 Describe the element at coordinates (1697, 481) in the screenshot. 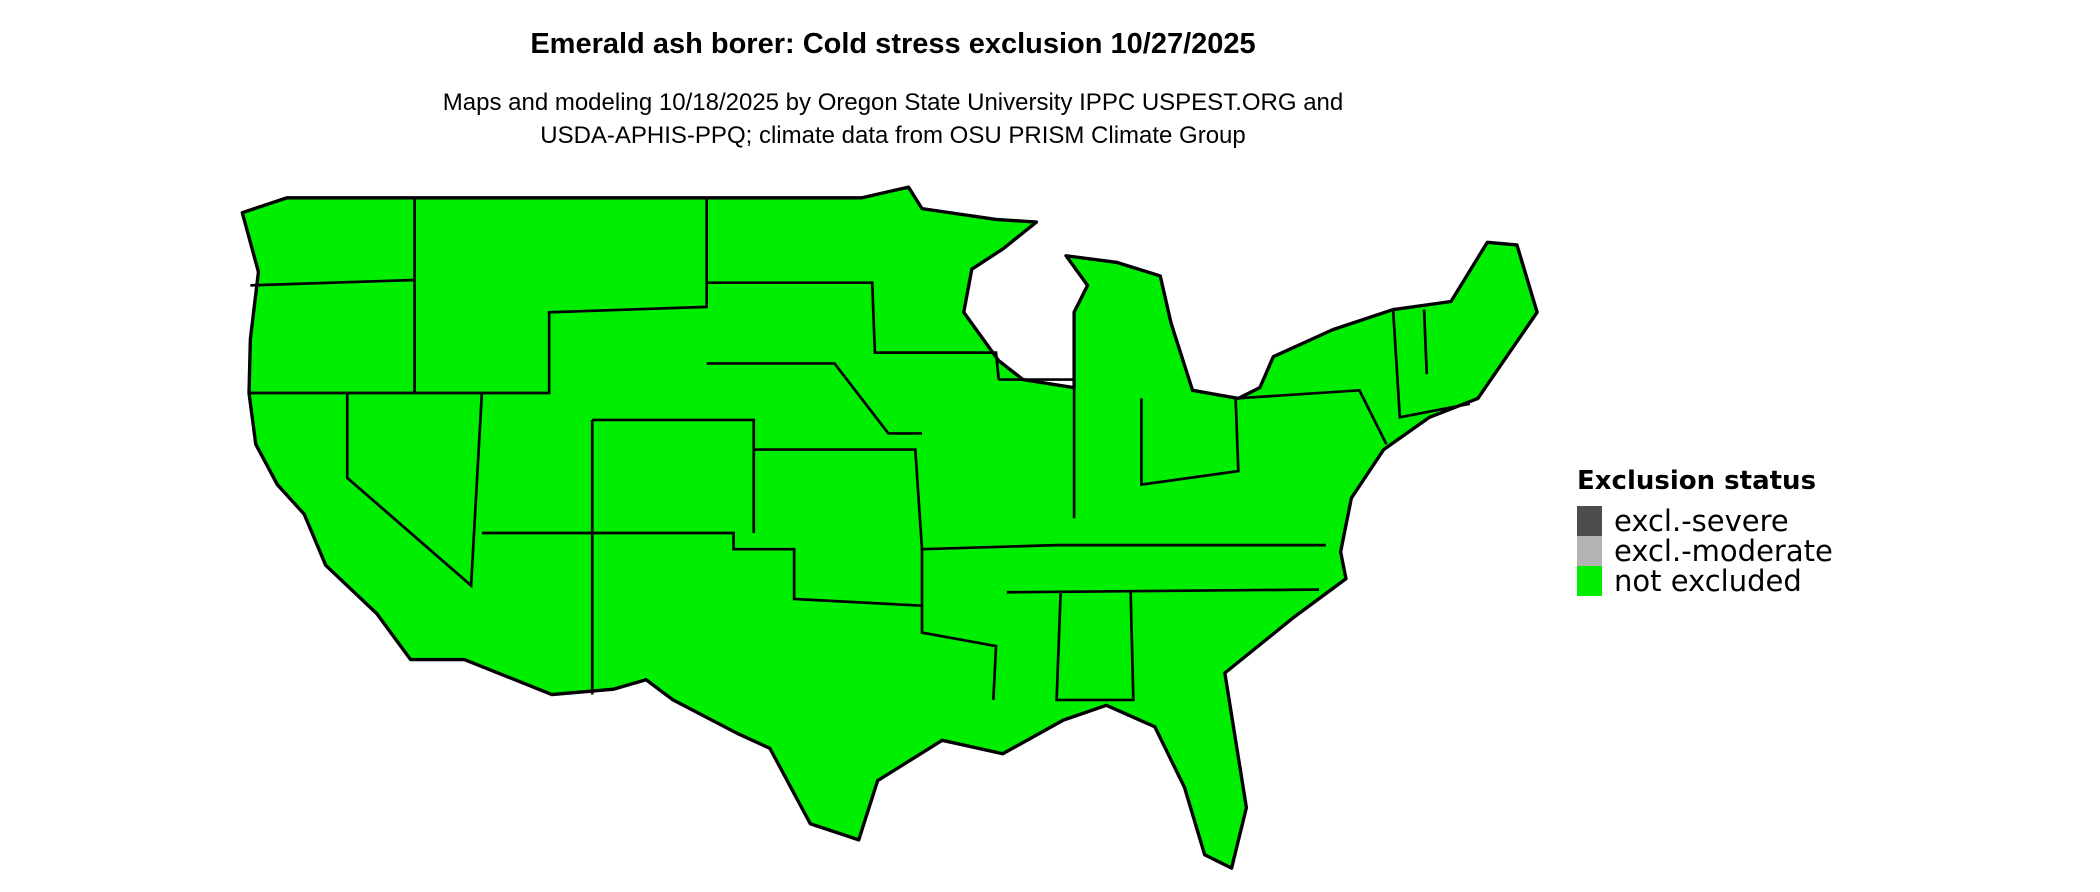

I see `legend-title: Exclusion status` at that location.